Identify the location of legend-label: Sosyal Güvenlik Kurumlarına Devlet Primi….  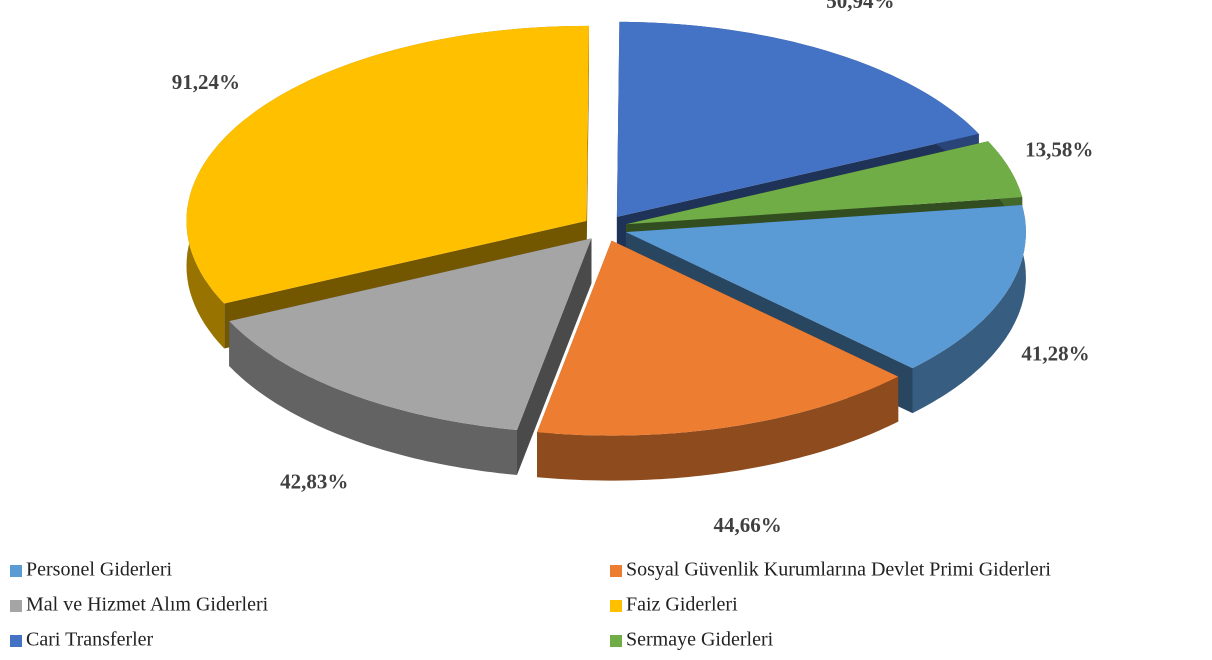
(838, 570).